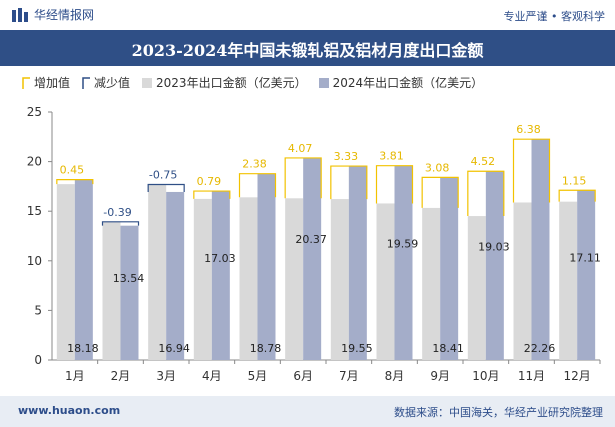  What do you see at coordinates (528, 129) in the screenshot?
I see `change-label: 6.38` at bounding box center [528, 129].